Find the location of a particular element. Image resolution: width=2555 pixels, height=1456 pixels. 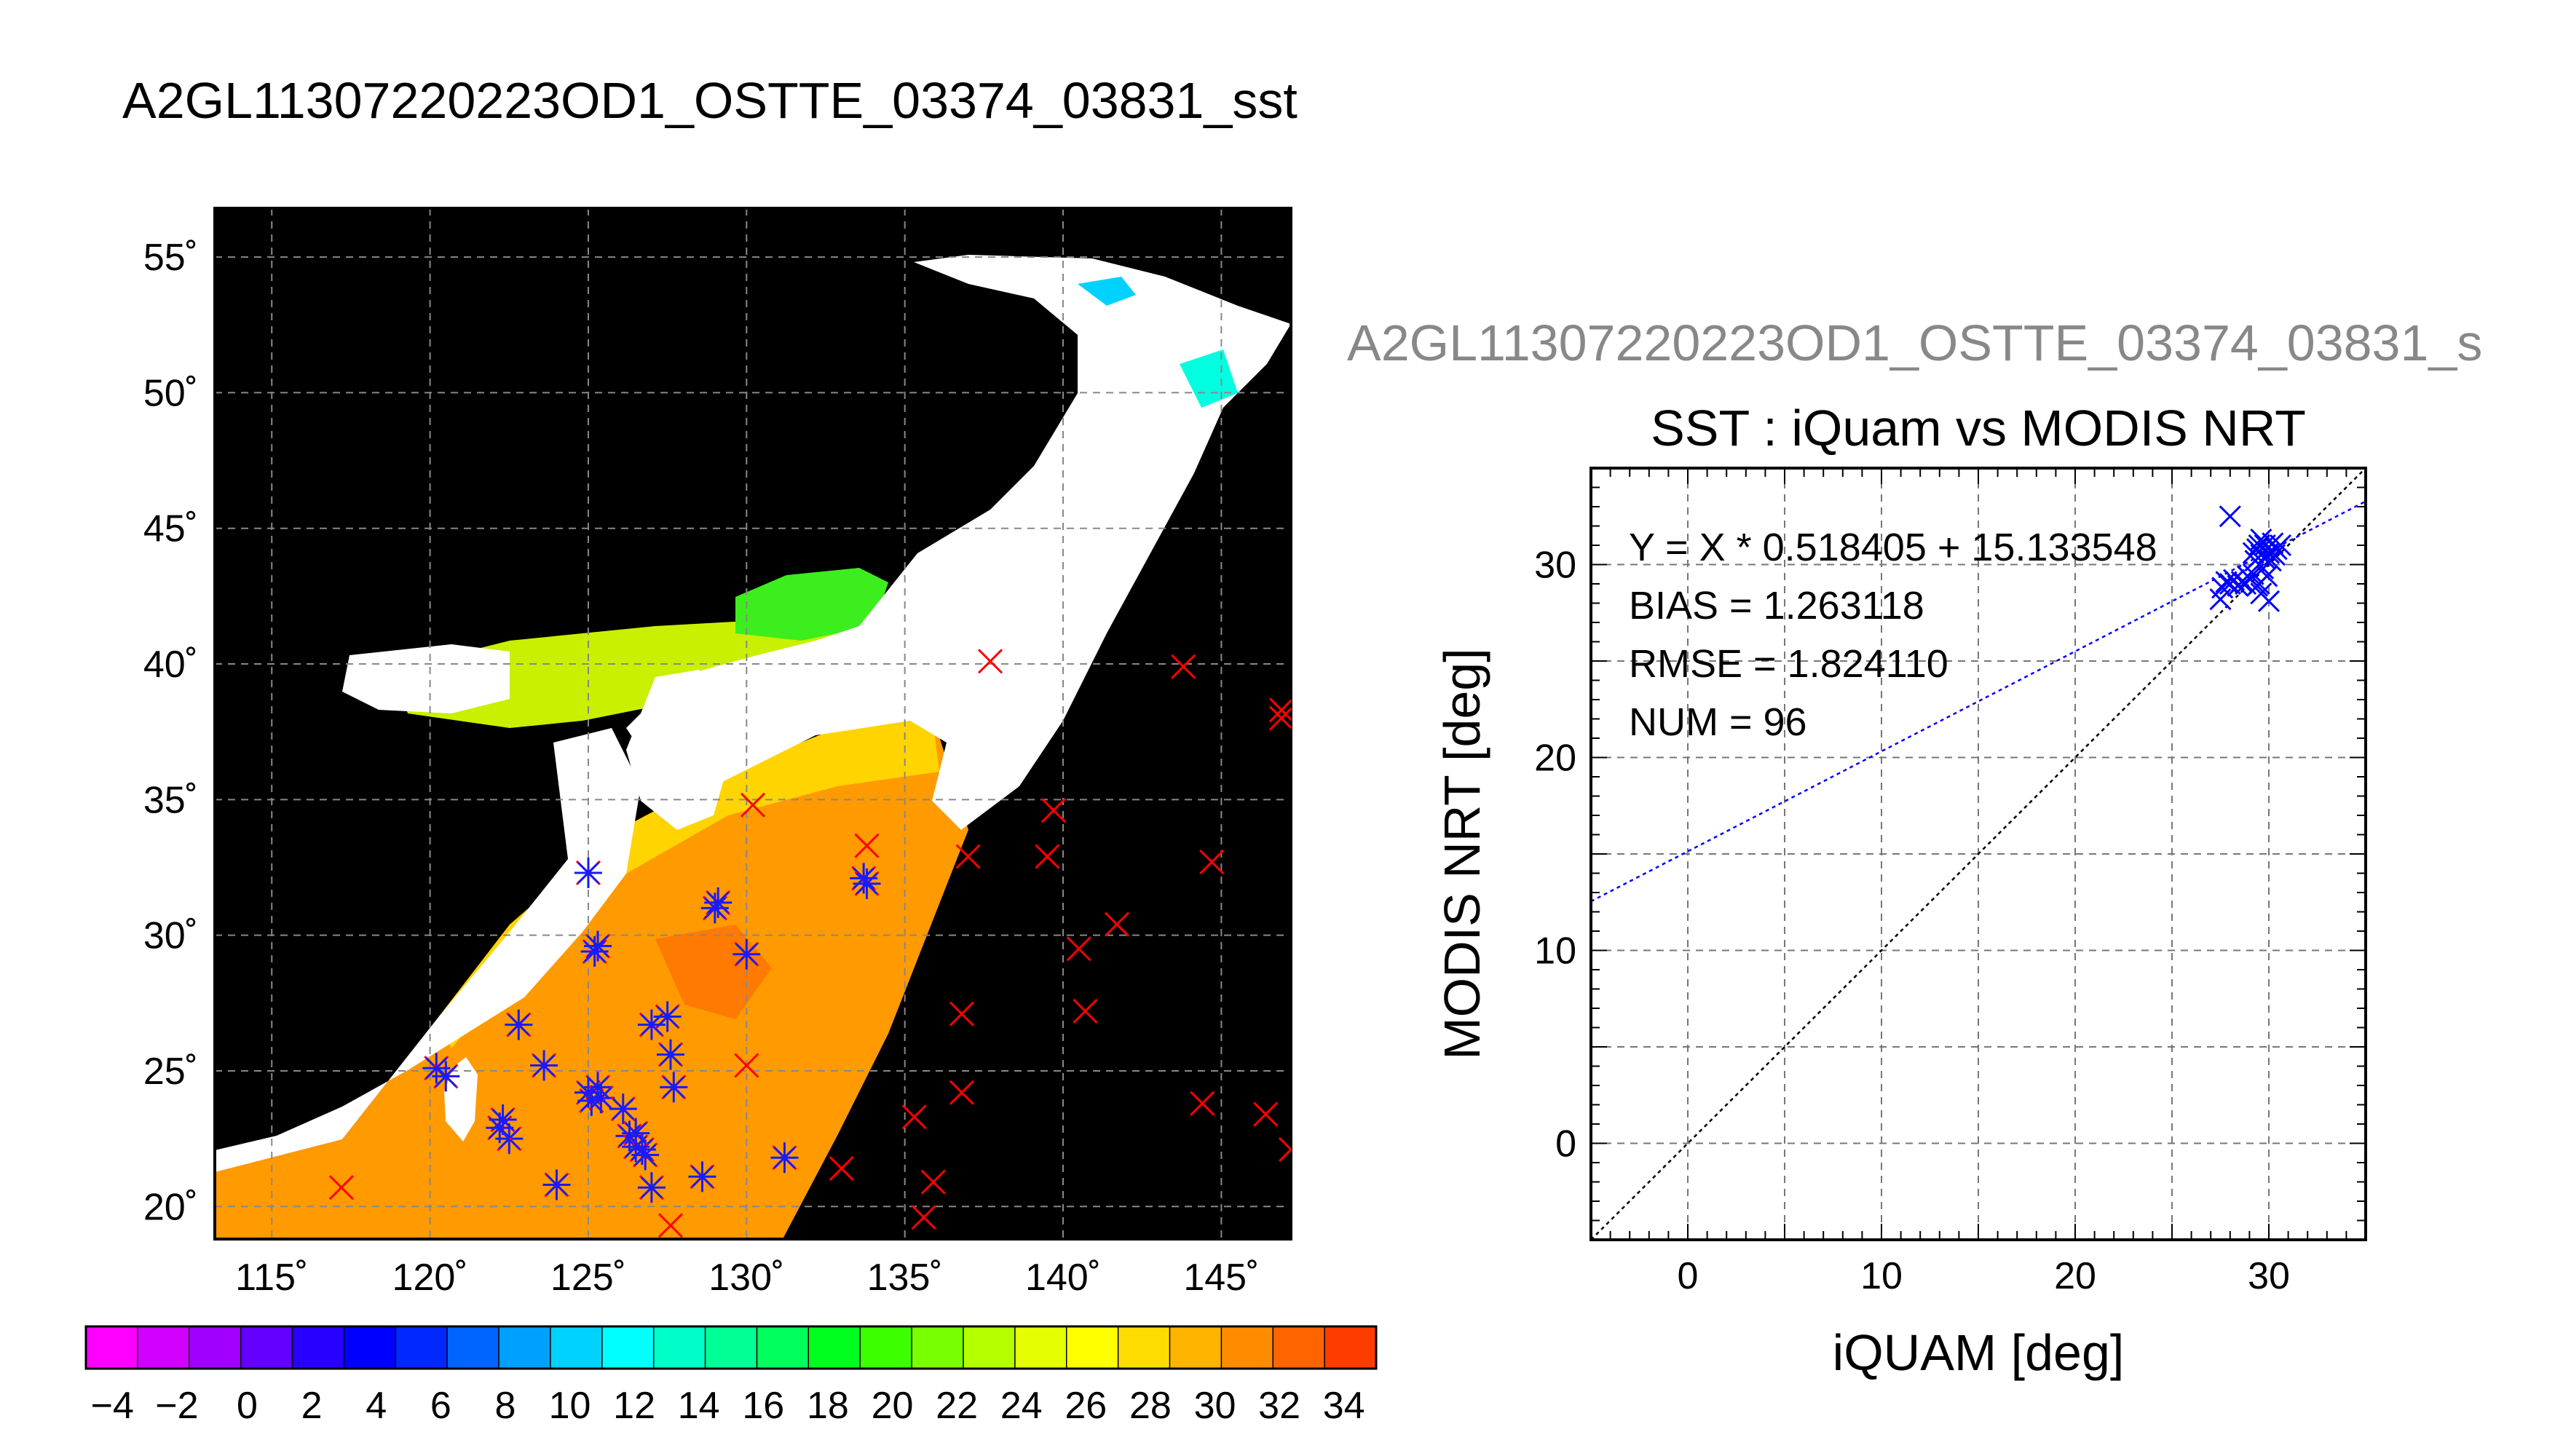

north-cyan-patch is located at coordinates (1107, 291).